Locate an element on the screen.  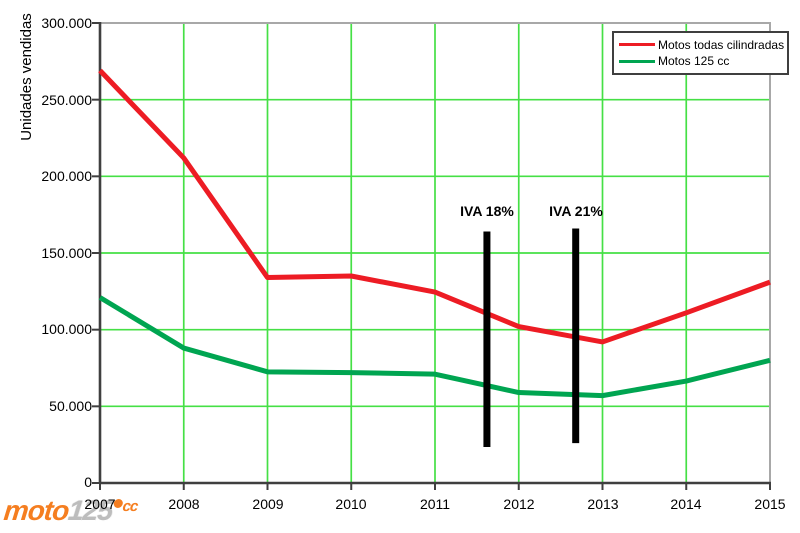
legend-item-125cc: Motos 125 cc is located at coordinates (700, 61).